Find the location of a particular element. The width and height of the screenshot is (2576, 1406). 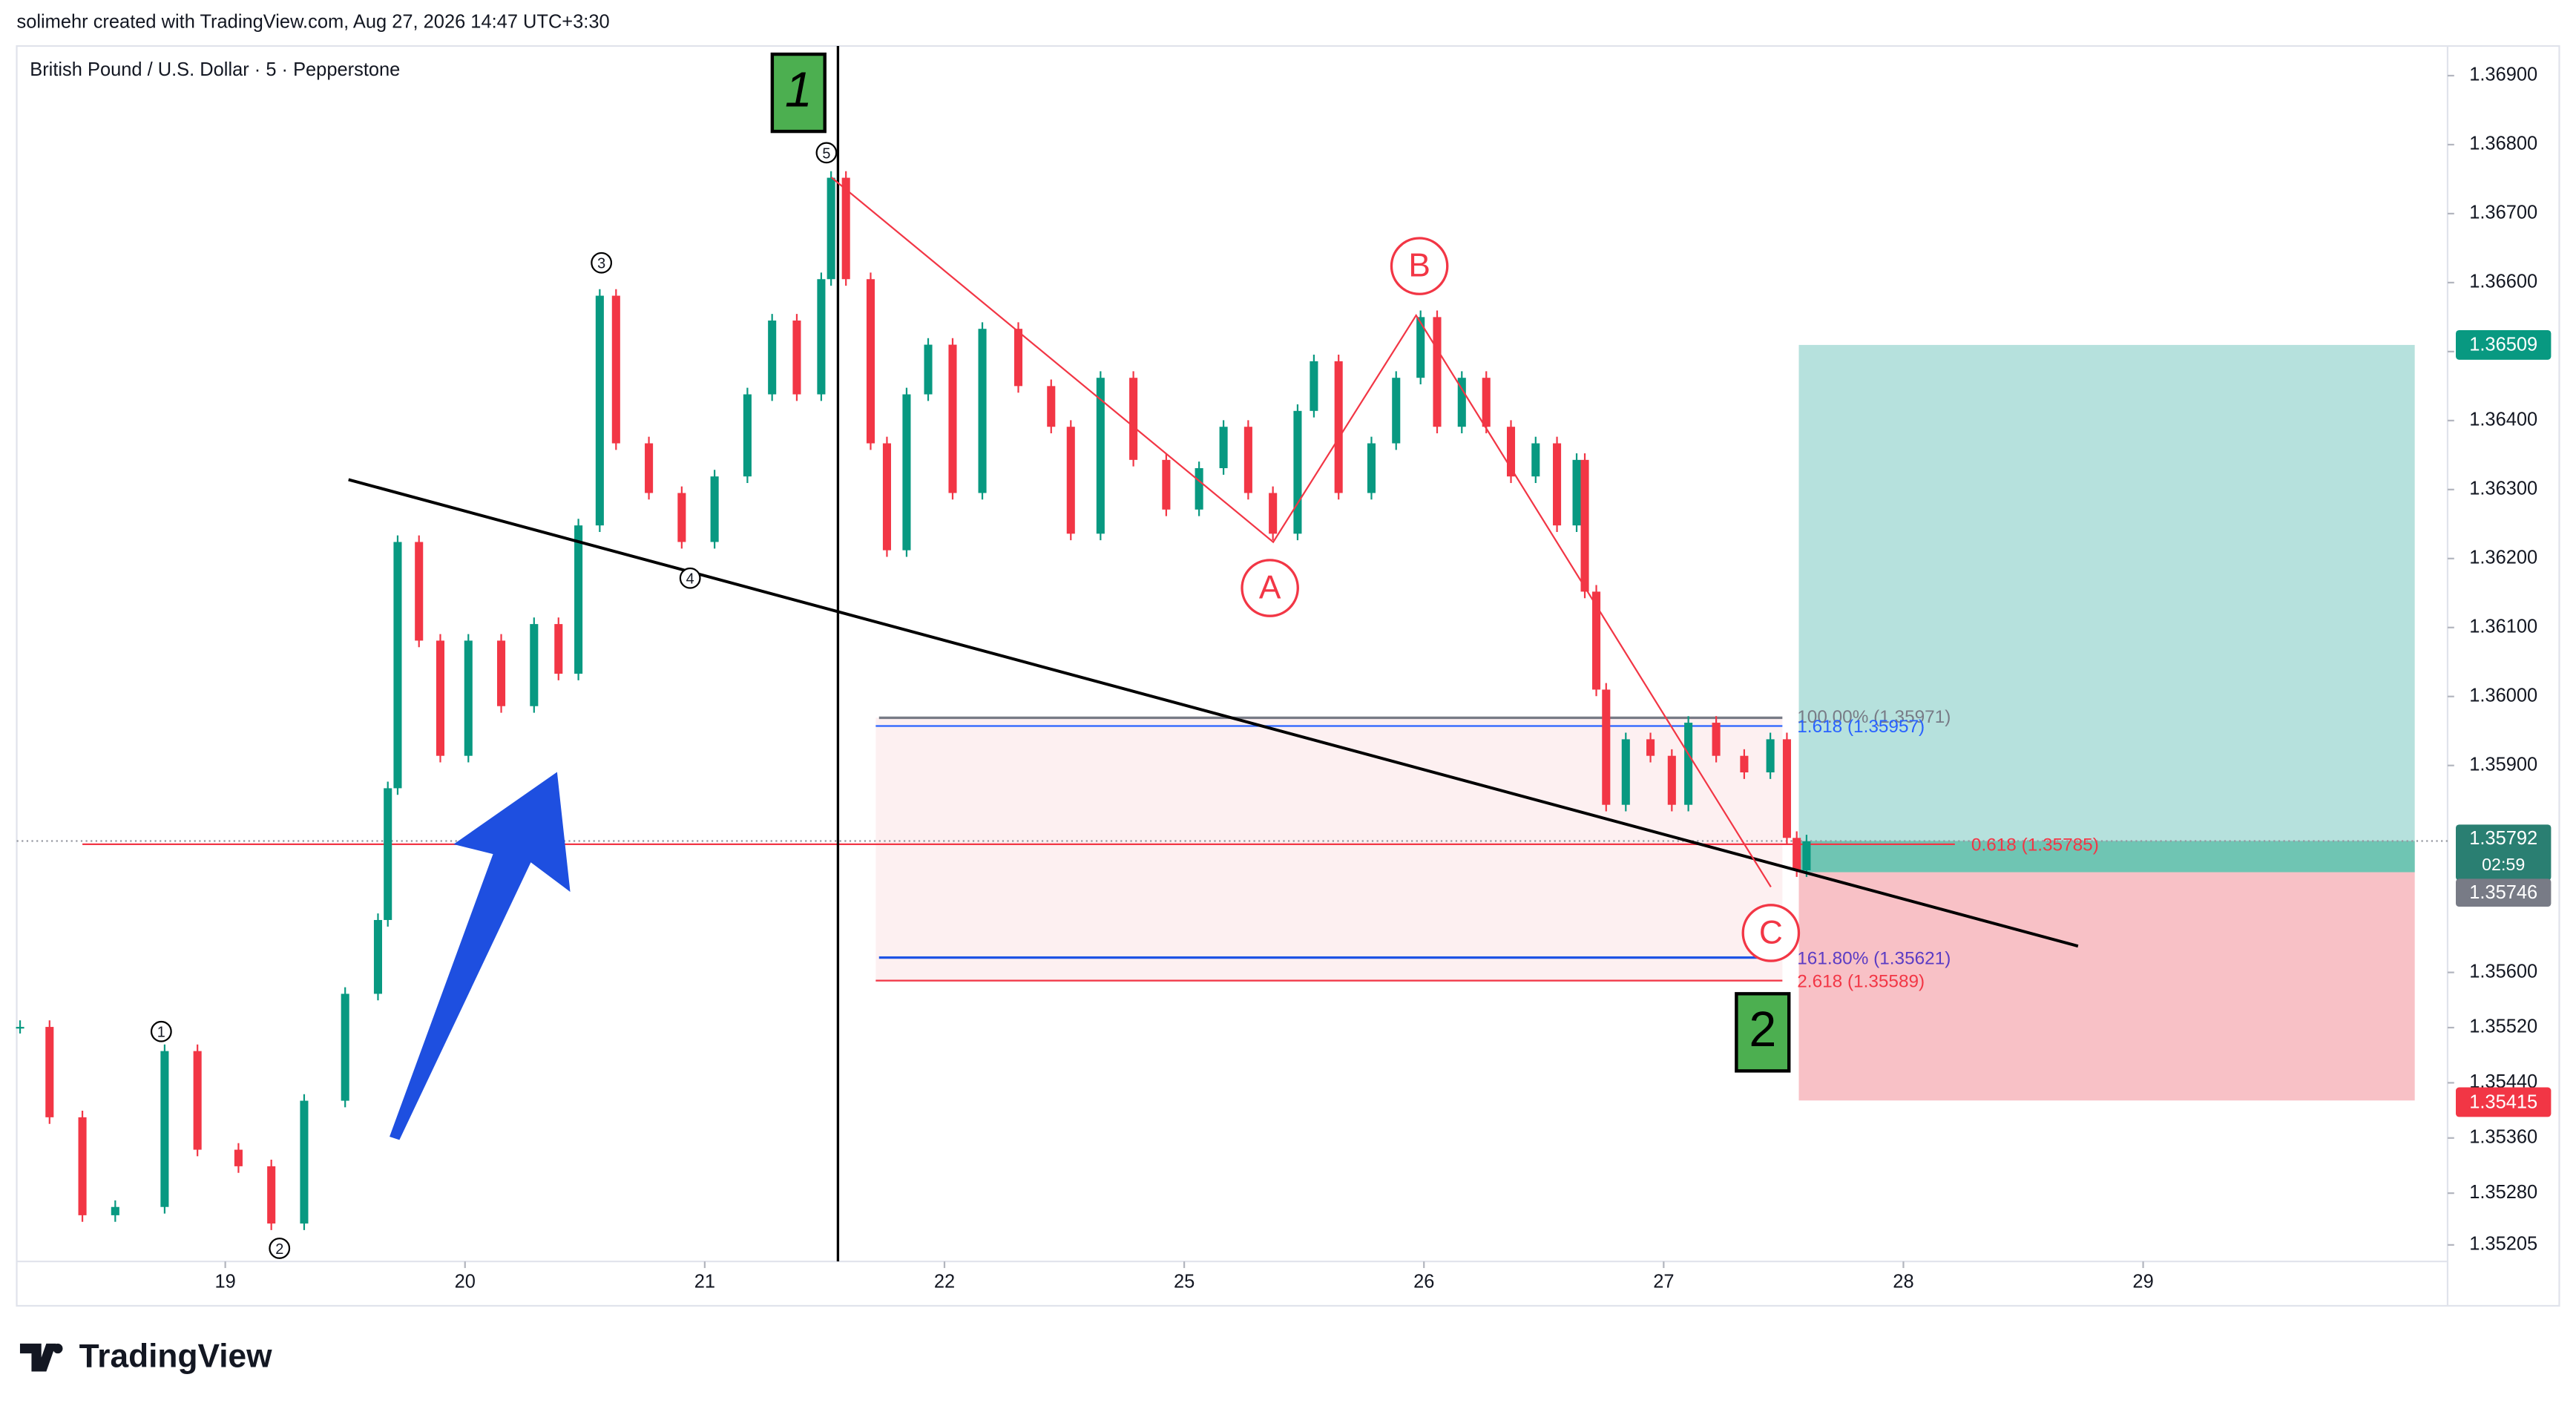

entry-badge is located at coordinates (2504, 892).